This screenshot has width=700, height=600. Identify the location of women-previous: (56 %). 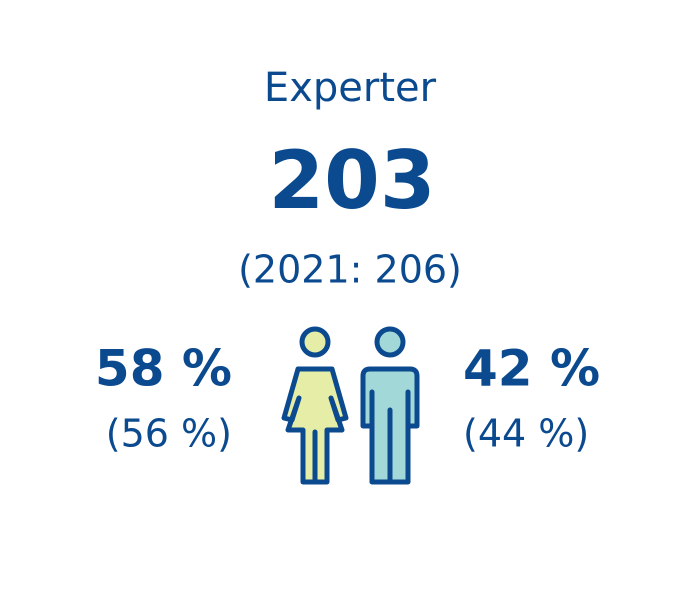
(169, 434).